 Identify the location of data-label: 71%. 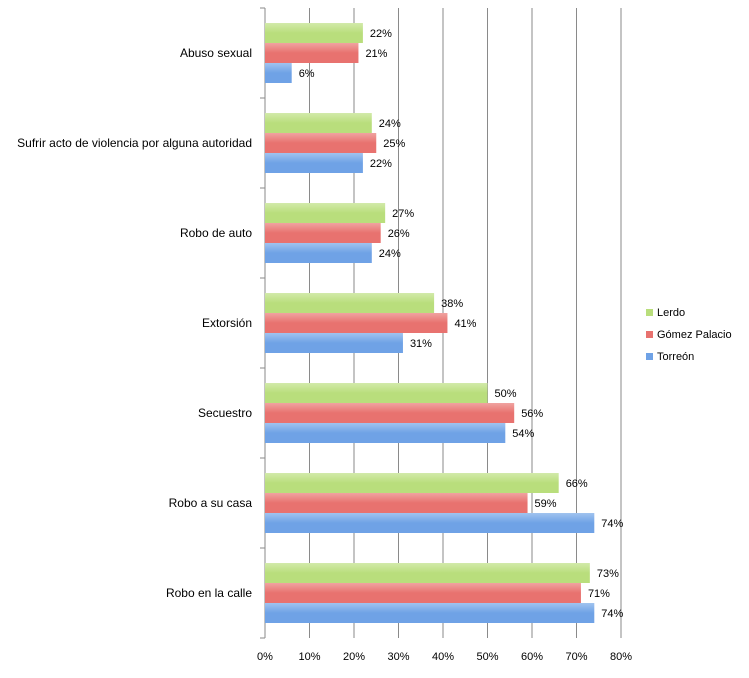
(599, 594).